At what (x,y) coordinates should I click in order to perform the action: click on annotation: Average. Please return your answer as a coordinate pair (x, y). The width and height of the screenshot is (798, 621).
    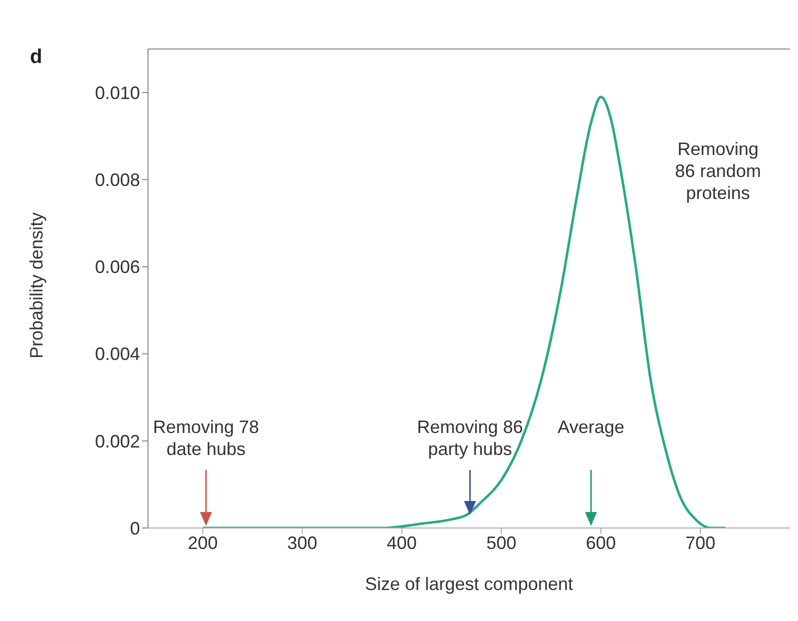
    Looking at the image, I should click on (591, 427).